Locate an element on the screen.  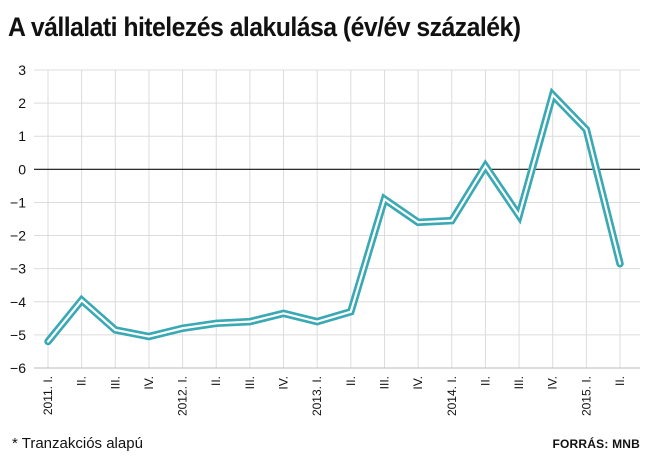
x-tick-label: 2011. I. is located at coordinates (48, 395).